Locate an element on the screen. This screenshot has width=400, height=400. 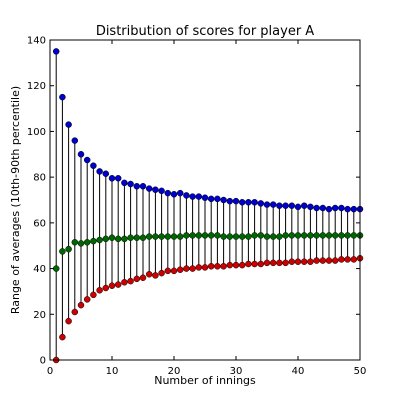
y-tick-label: 0 is located at coordinates (43, 361).